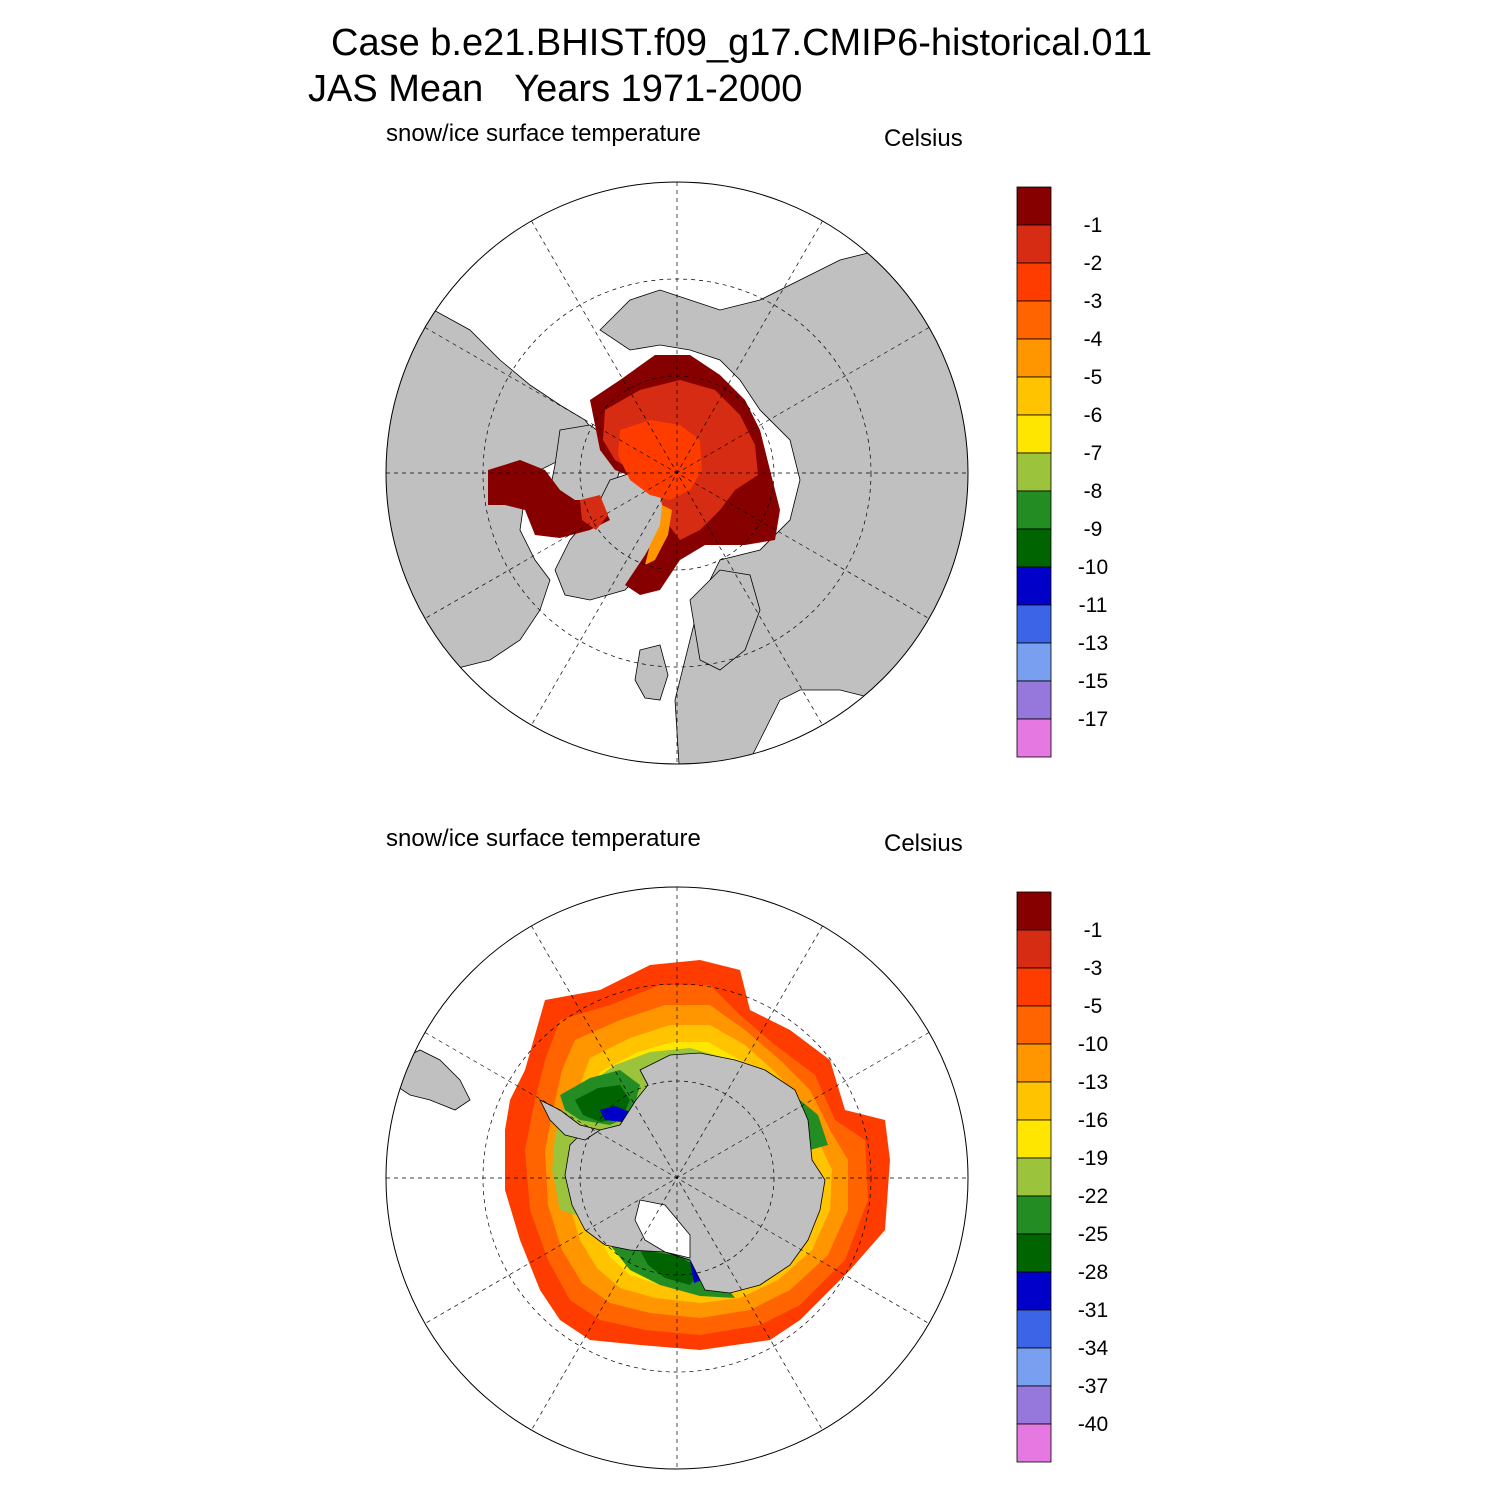 The width and height of the screenshot is (1500, 1500). What do you see at coordinates (543, 838) in the screenshot?
I see `south-variable-label: snow/ice surface temperature` at bounding box center [543, 838].